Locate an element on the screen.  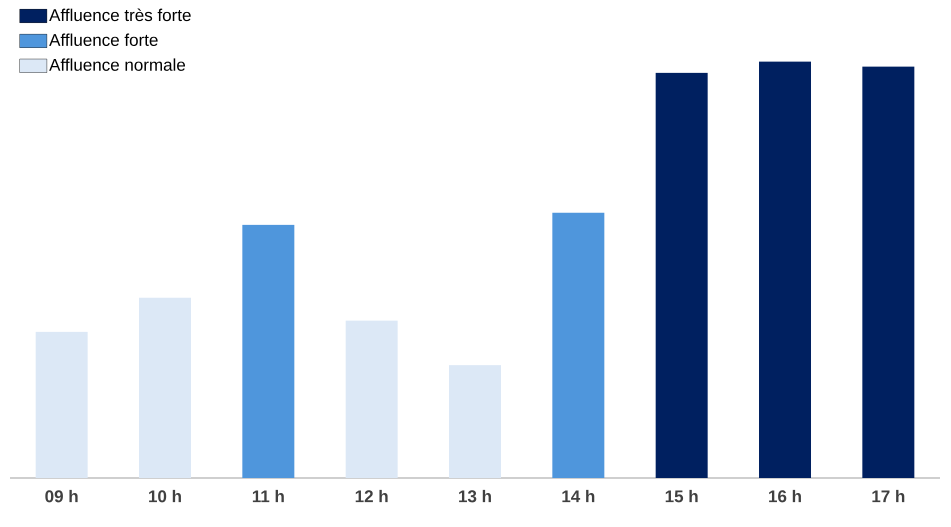
x-tick-label: 15 h is located at coordinates (682, 496).